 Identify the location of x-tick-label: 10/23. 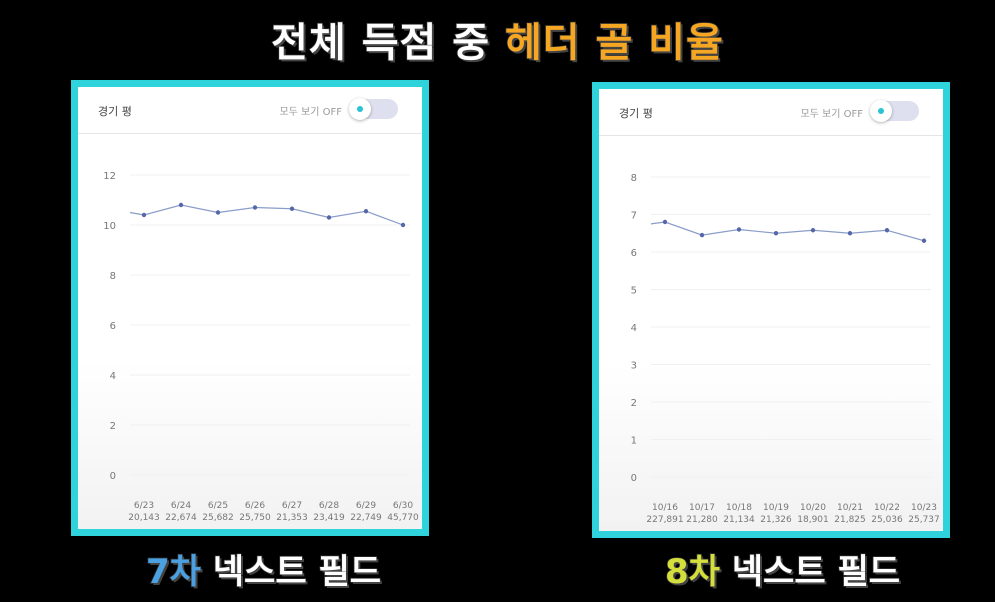
(924, 508).